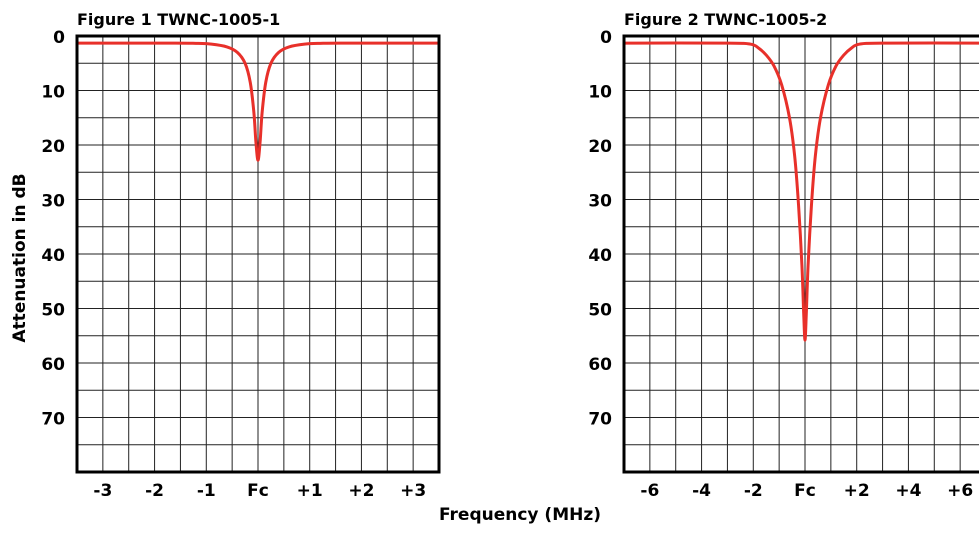 This screenshot has width=979, height=536. I want to click on x-tick-label: -1, so click(206, 491).